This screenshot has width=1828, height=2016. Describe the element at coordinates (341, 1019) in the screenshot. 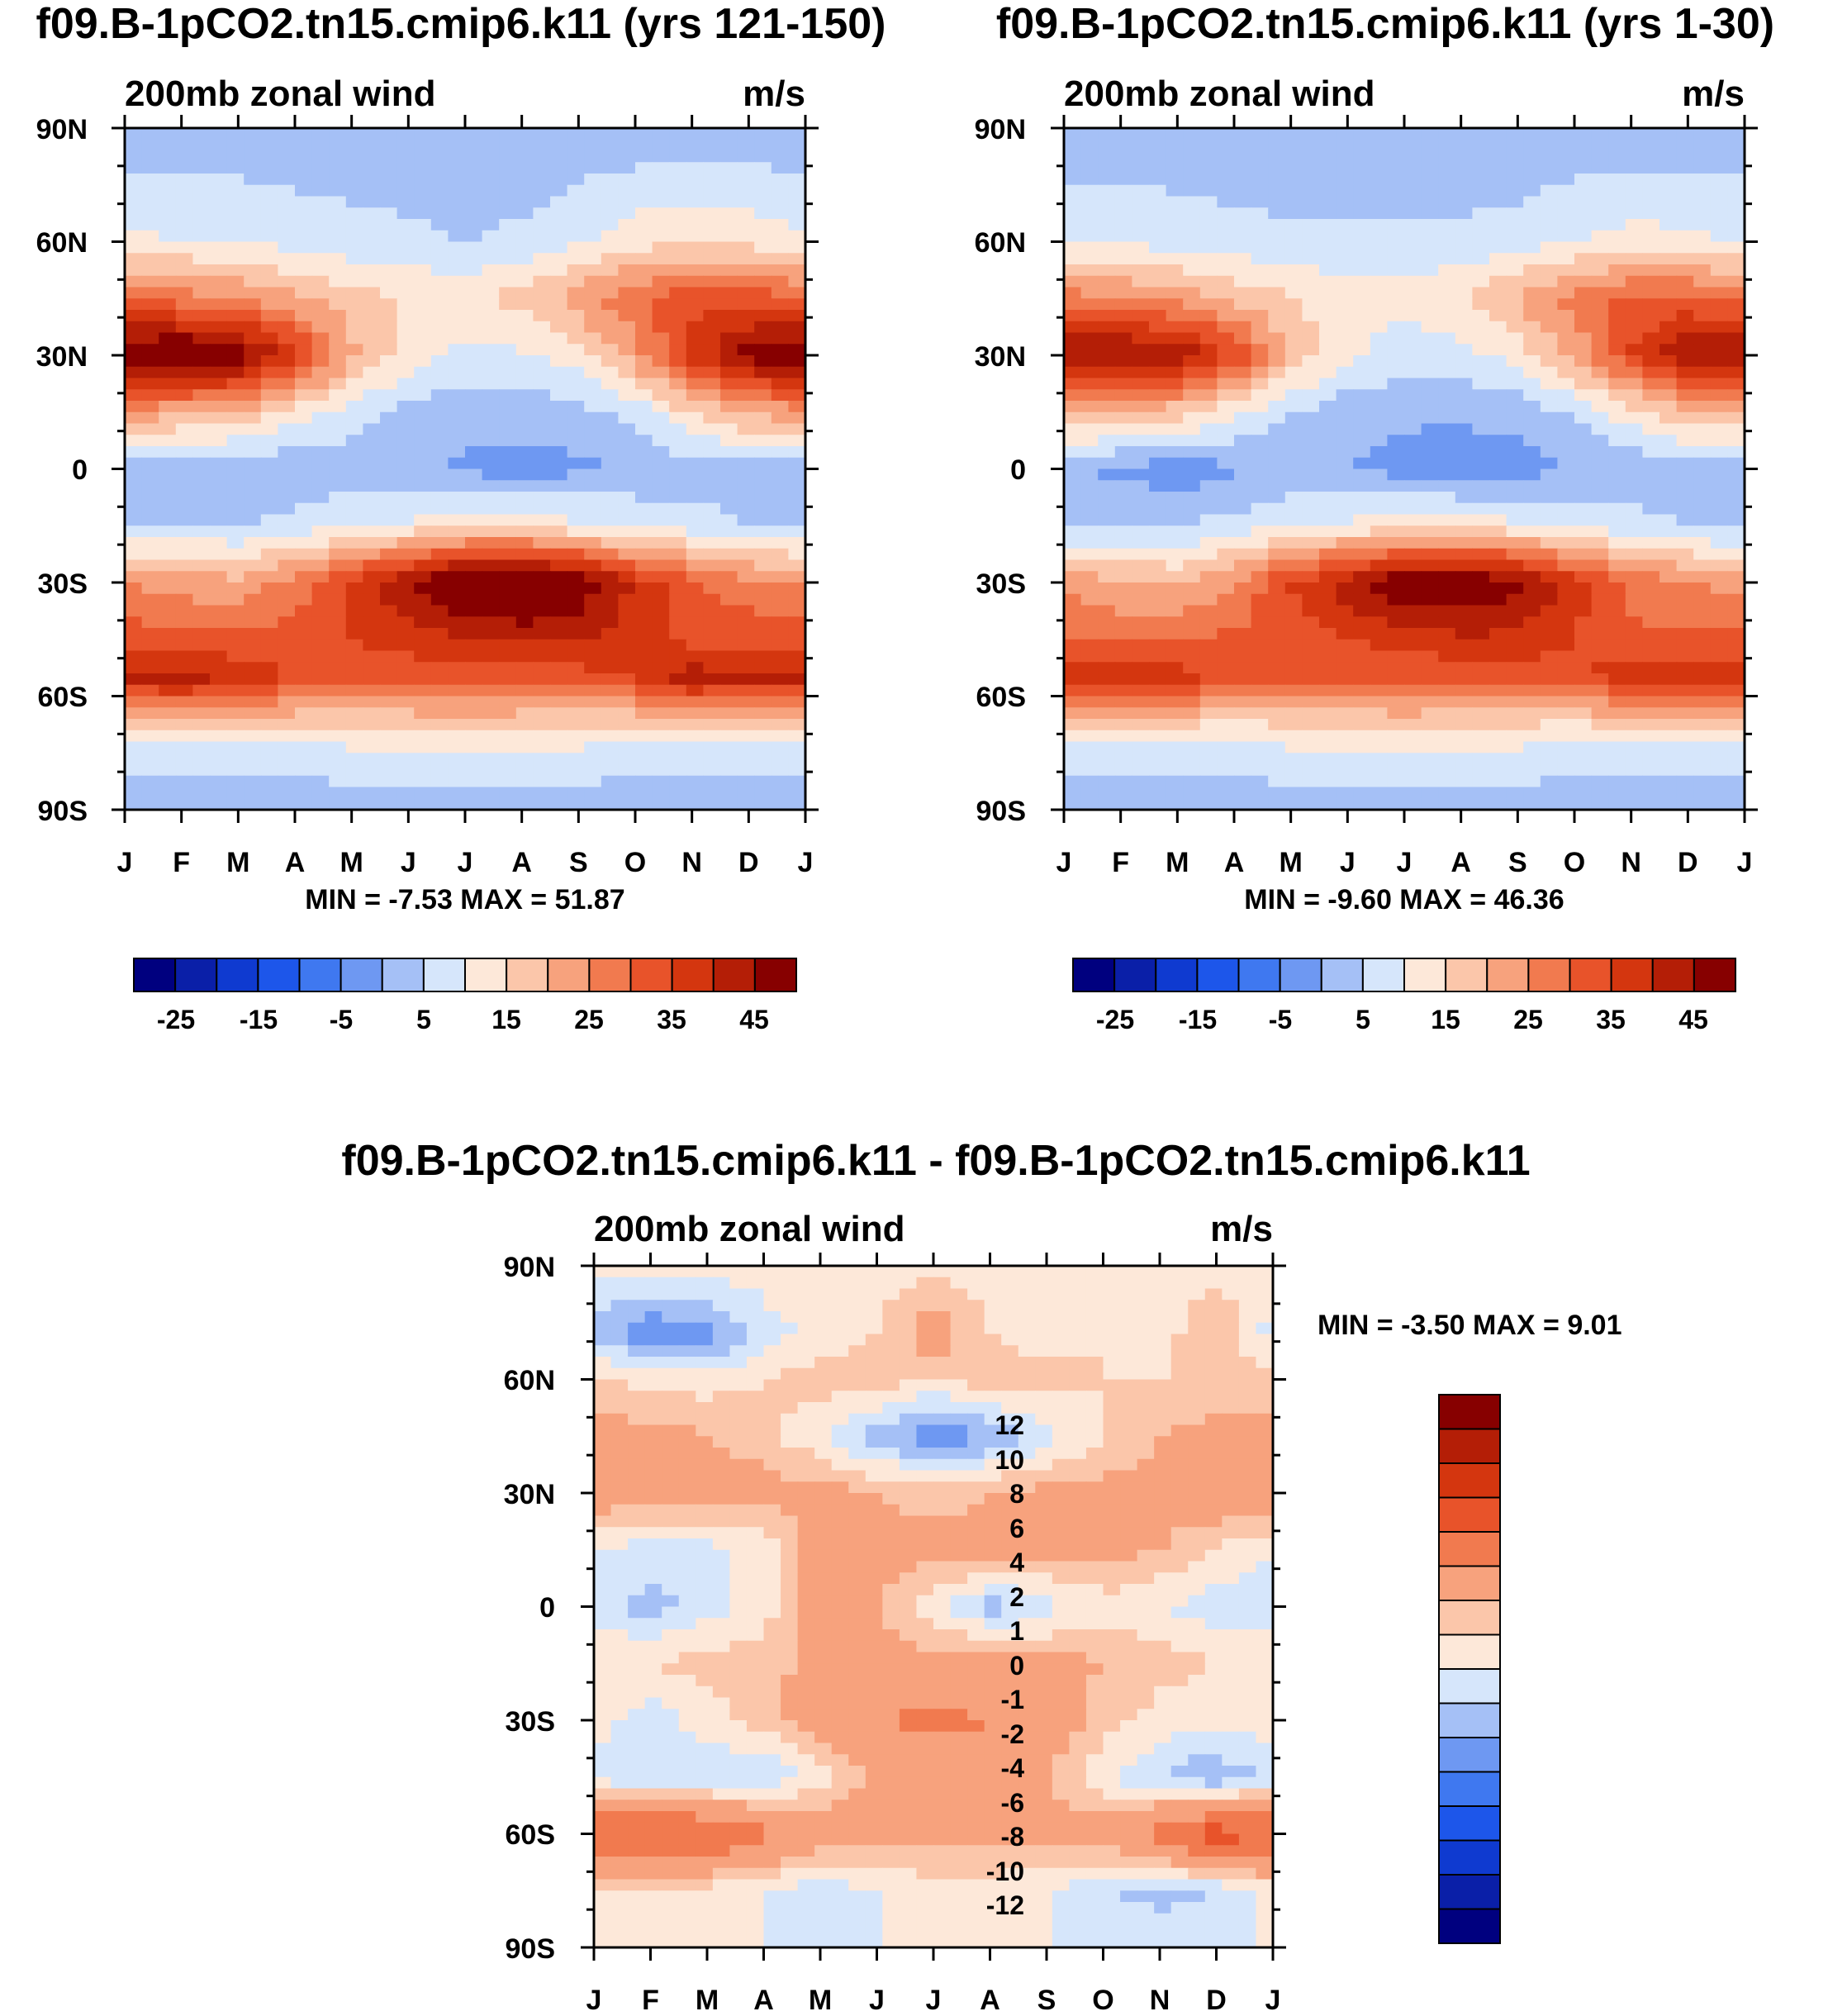

I see `colorbar-label: -5` at that location.